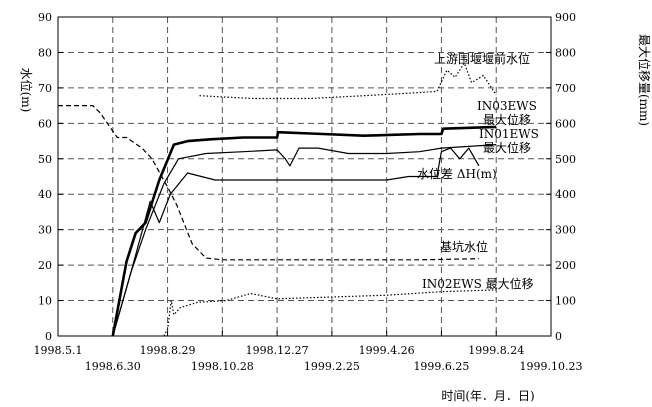  Describe the element at coordinates (644, 80) in the screenshot. I see `y-axis-right-title: 最大位移量(mm)` at that location.